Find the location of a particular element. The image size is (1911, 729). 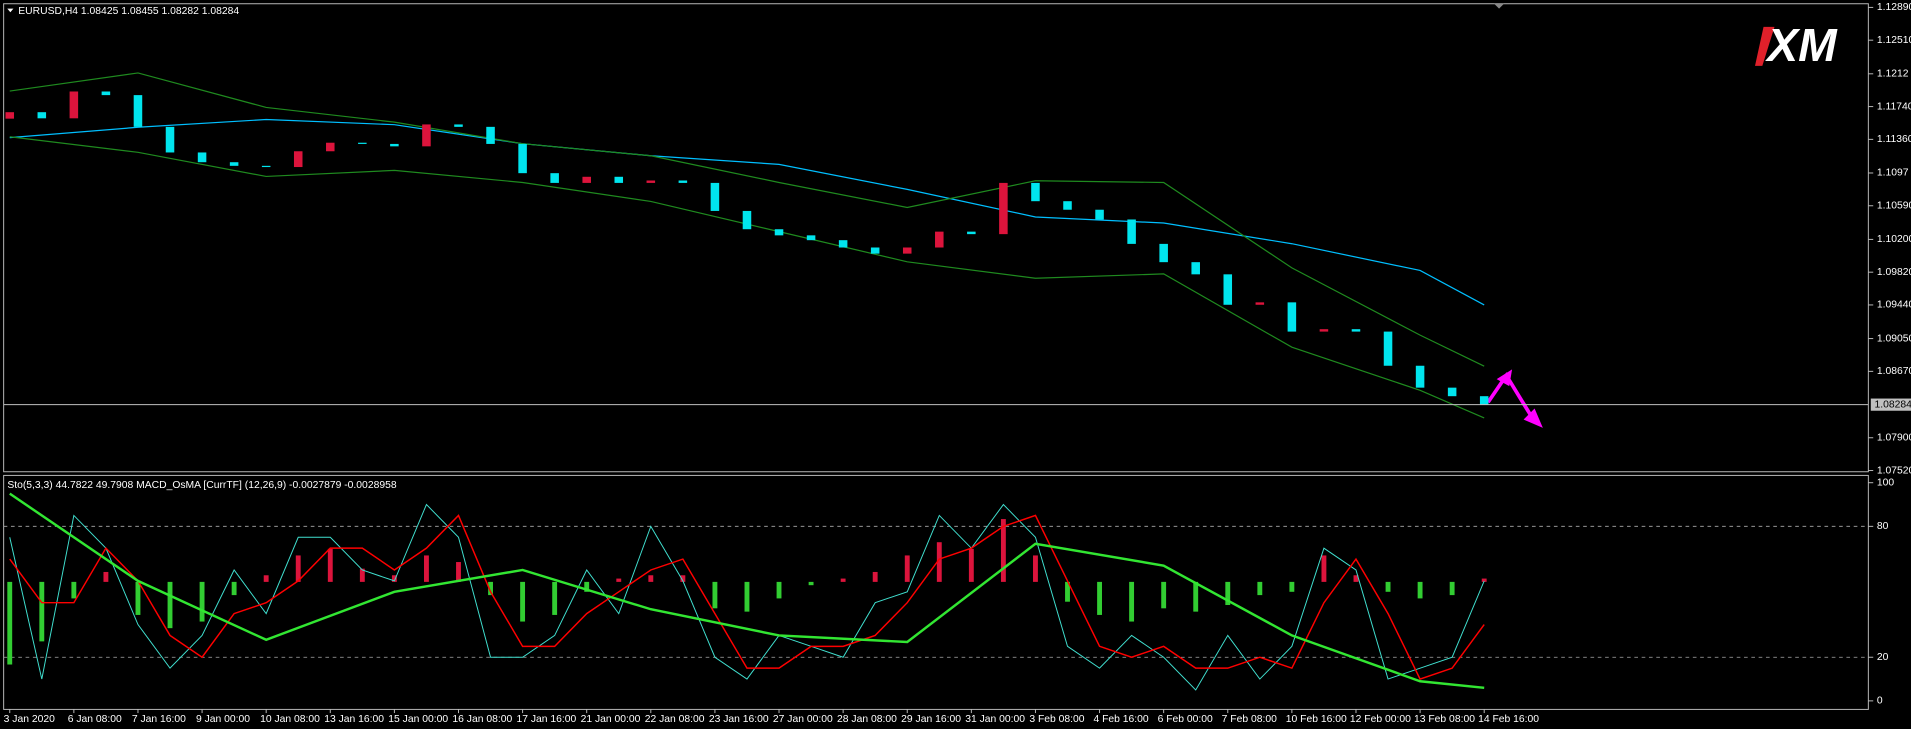

x-tick-label: 17 Jan 16:00 is located at coordinates (547, 719).